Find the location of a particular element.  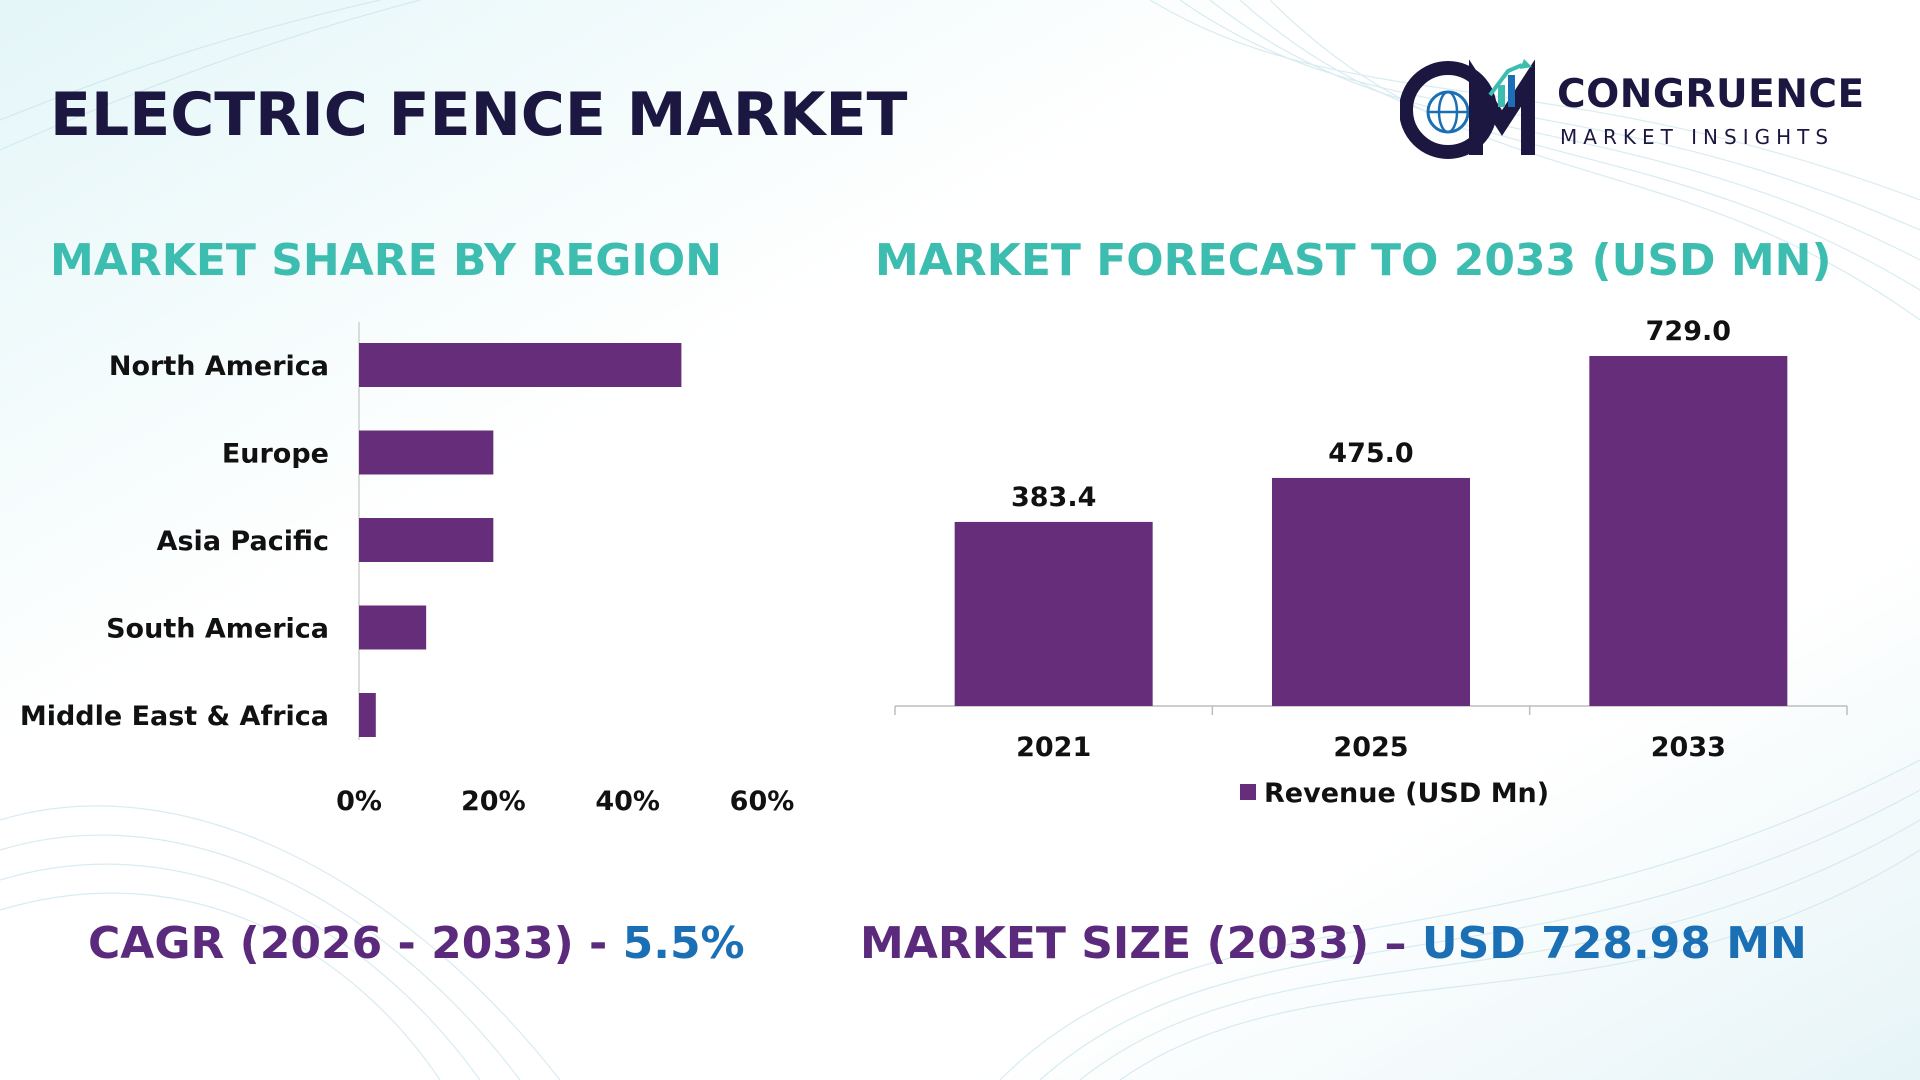

page-title: ELECTRIC FENCE MARKET is located at coordinates (479, 115).